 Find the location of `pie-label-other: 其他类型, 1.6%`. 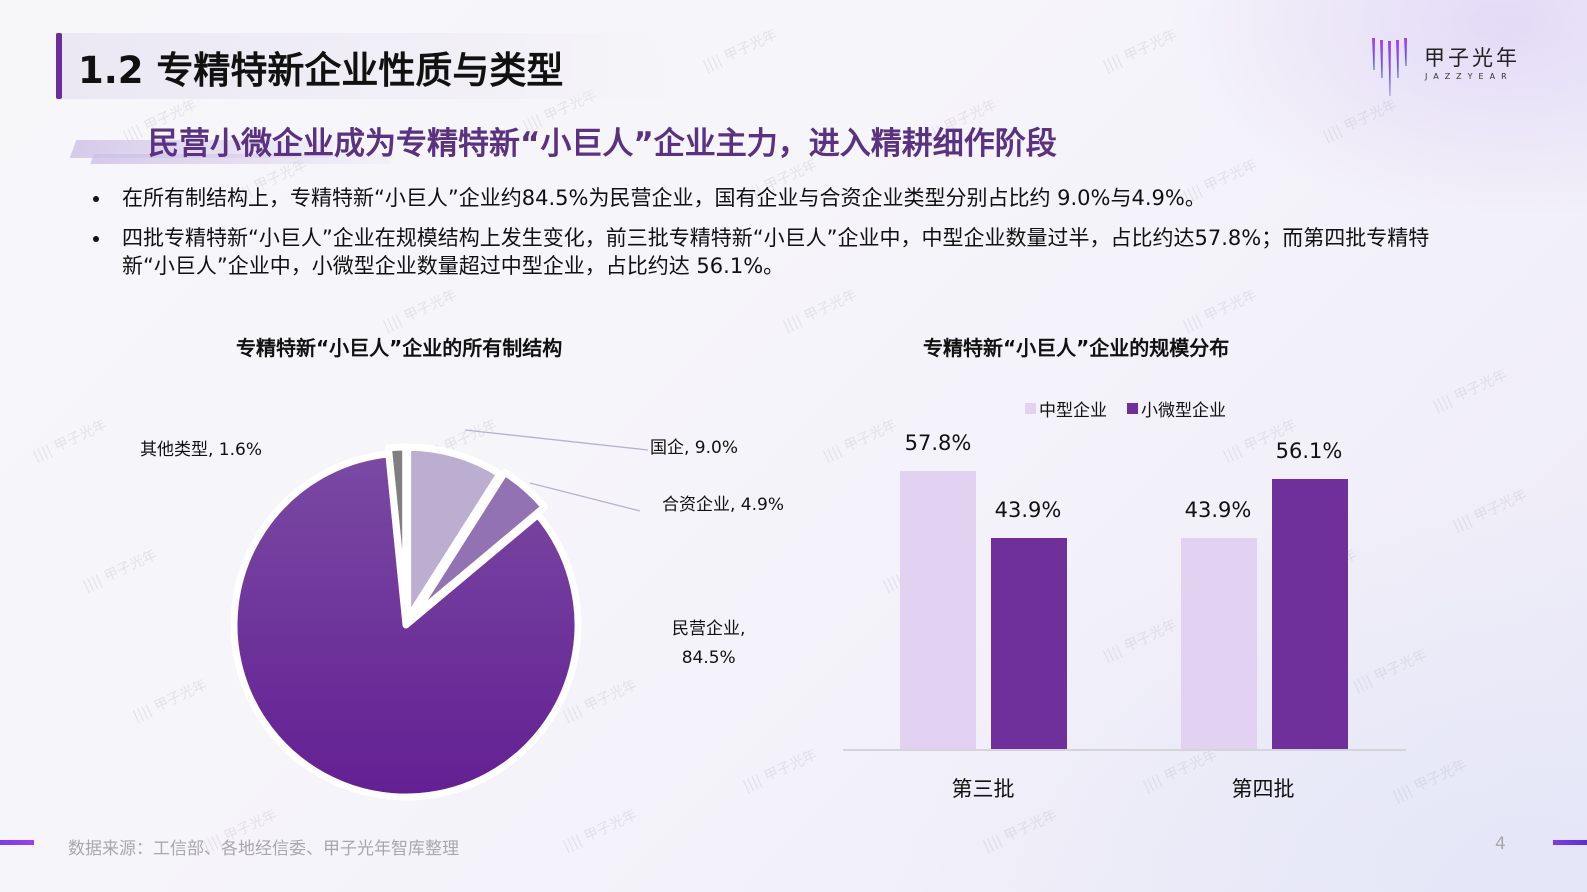

pie-label-other: 其他类型, 1.6% is located at coordinates (201, 450).